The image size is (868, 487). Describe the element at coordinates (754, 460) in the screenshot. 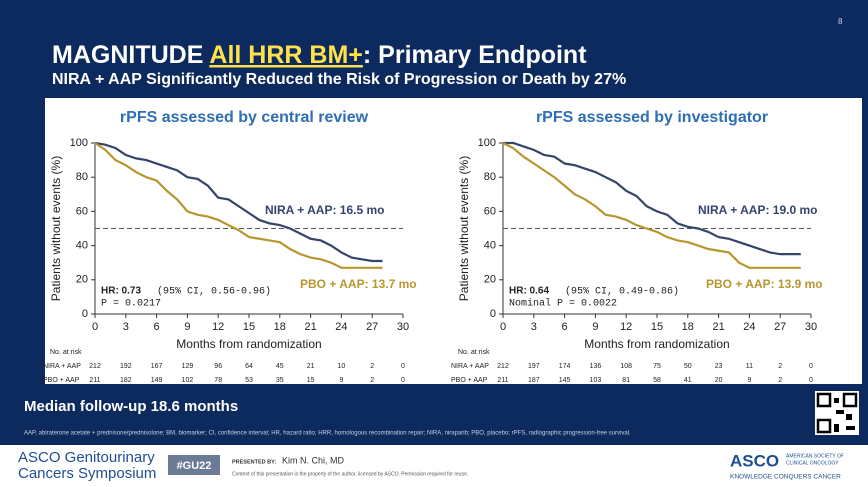

I see `asco-logo: ASCO` at that location.